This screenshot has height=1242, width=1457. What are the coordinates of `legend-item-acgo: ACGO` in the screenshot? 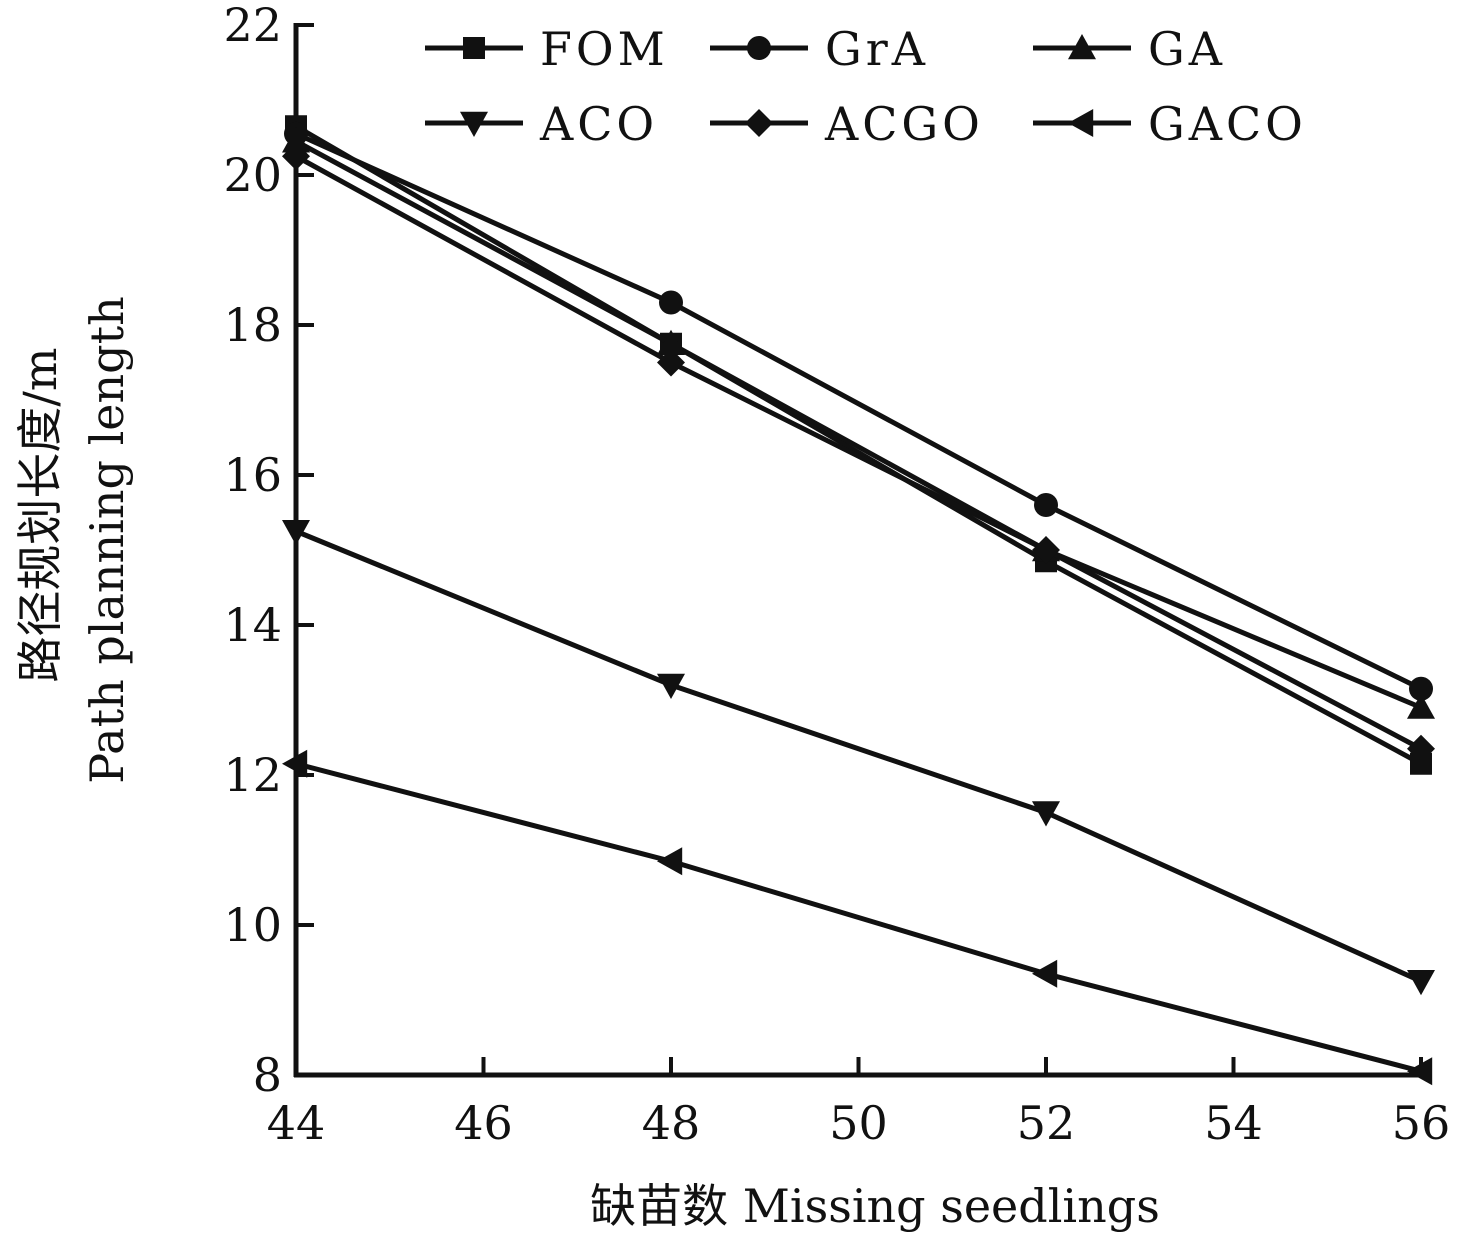 It's located at (847, 124).